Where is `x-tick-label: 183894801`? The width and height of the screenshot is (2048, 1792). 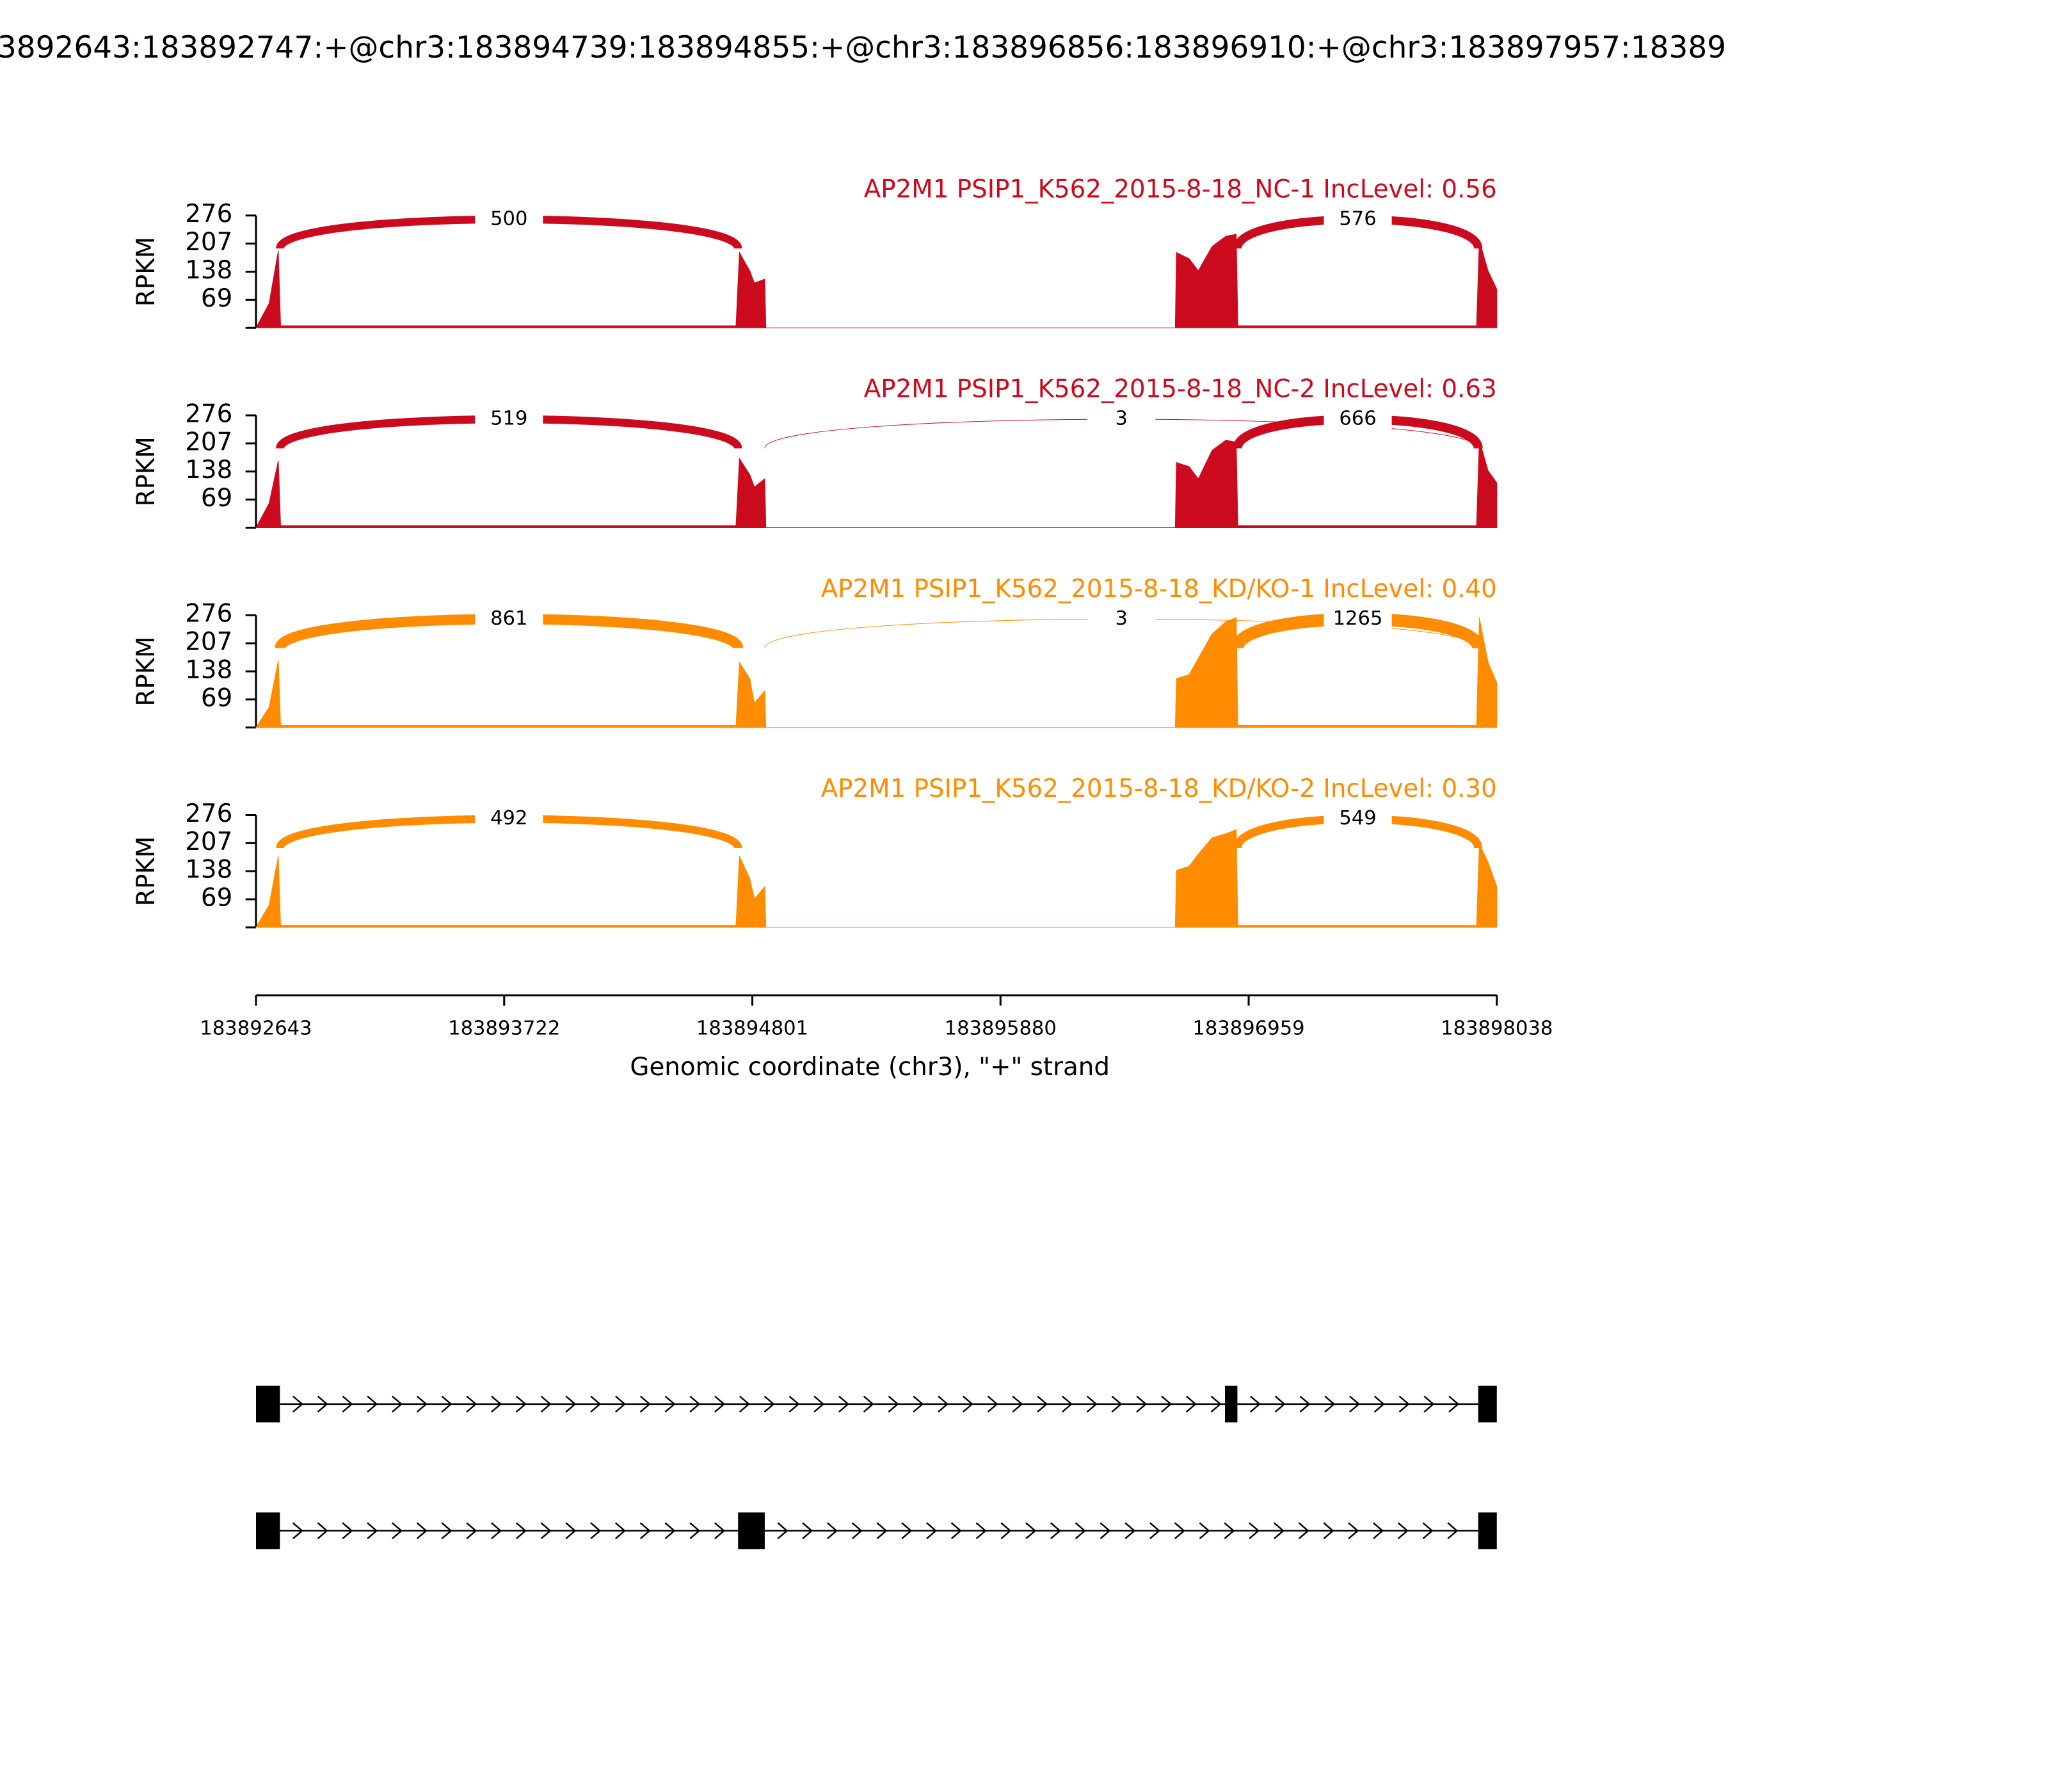 x-tick-label: 183894801 is located at coordinates (752, 1029).